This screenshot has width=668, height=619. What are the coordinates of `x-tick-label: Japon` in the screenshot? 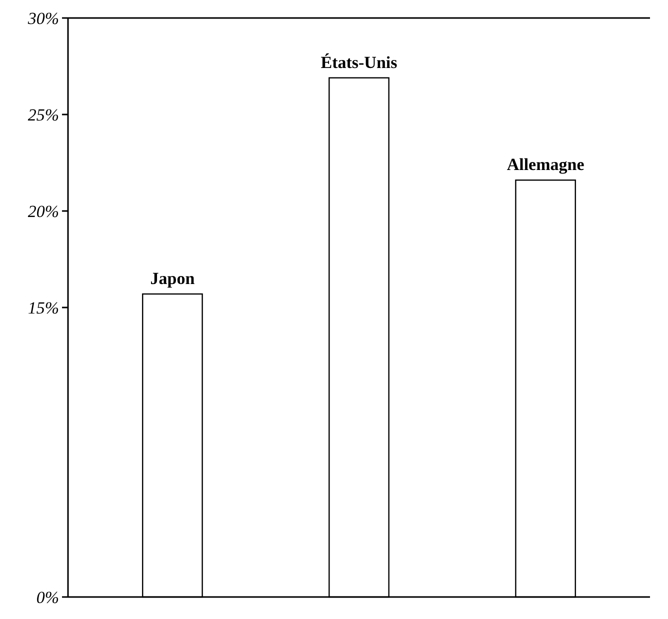 It's located at (173, 278).